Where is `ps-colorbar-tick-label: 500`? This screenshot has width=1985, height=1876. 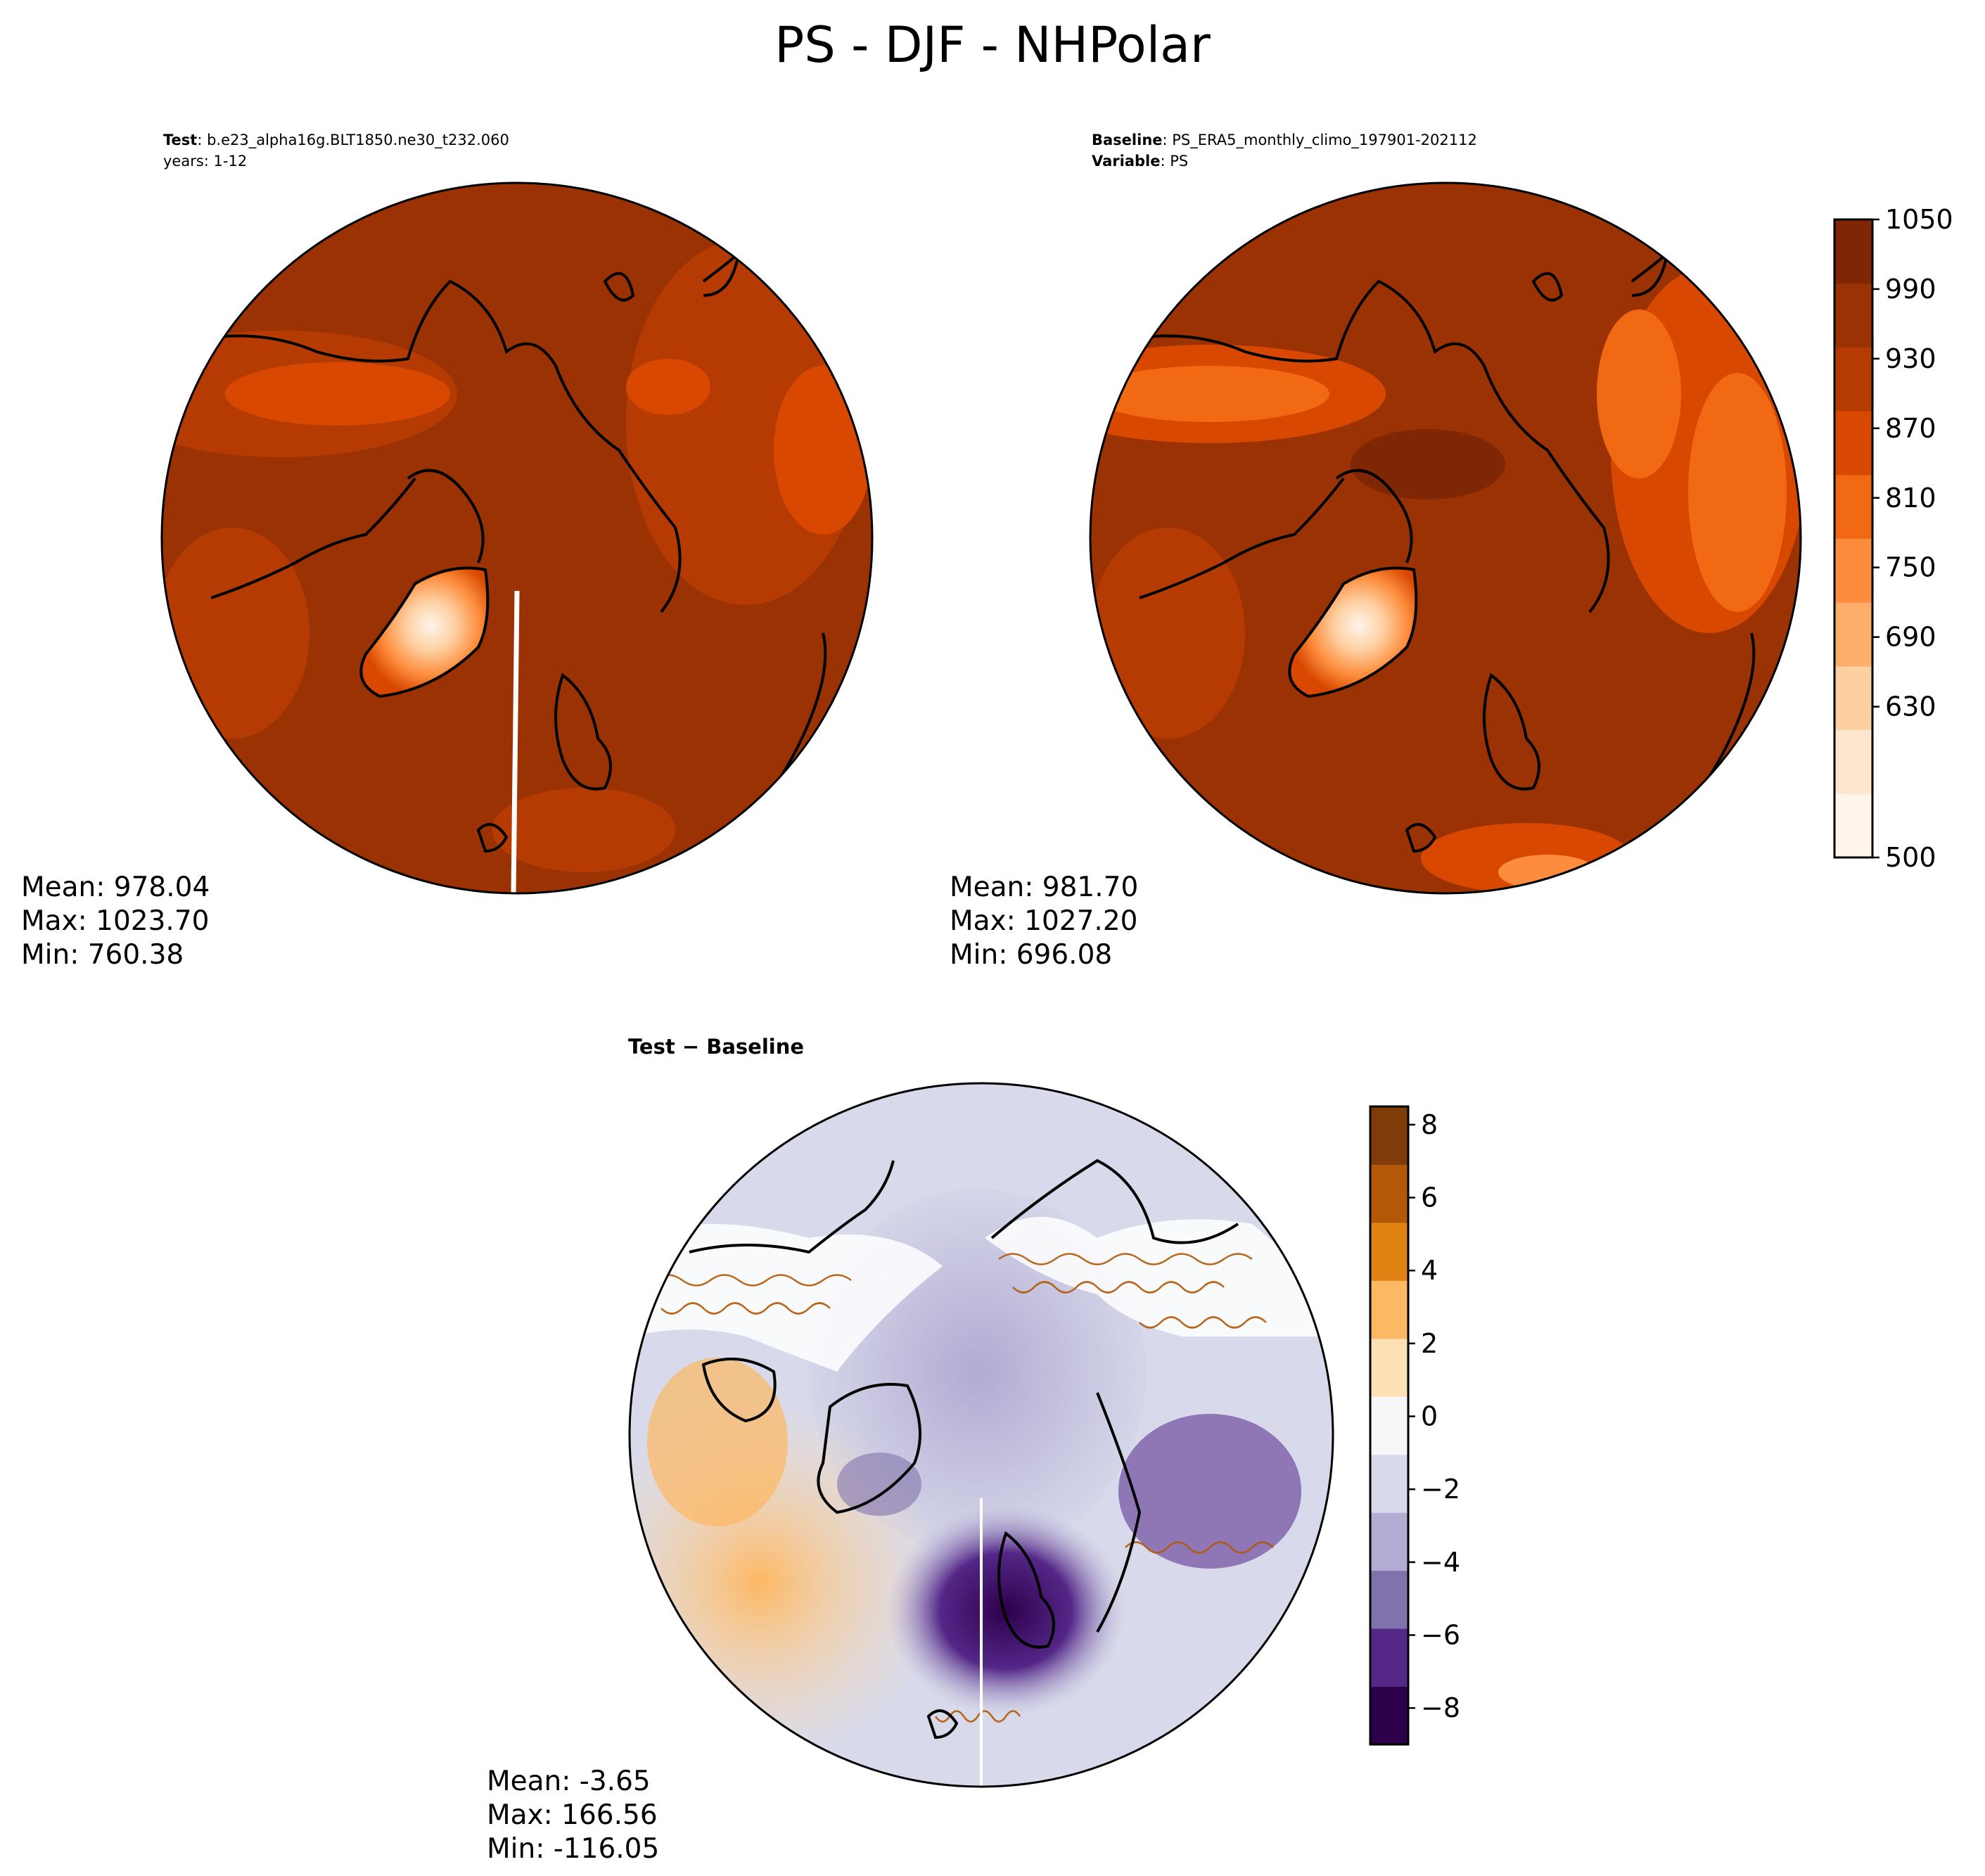 ps-colorbar-tick-label: 500 is located at coordinates (1911, 857).